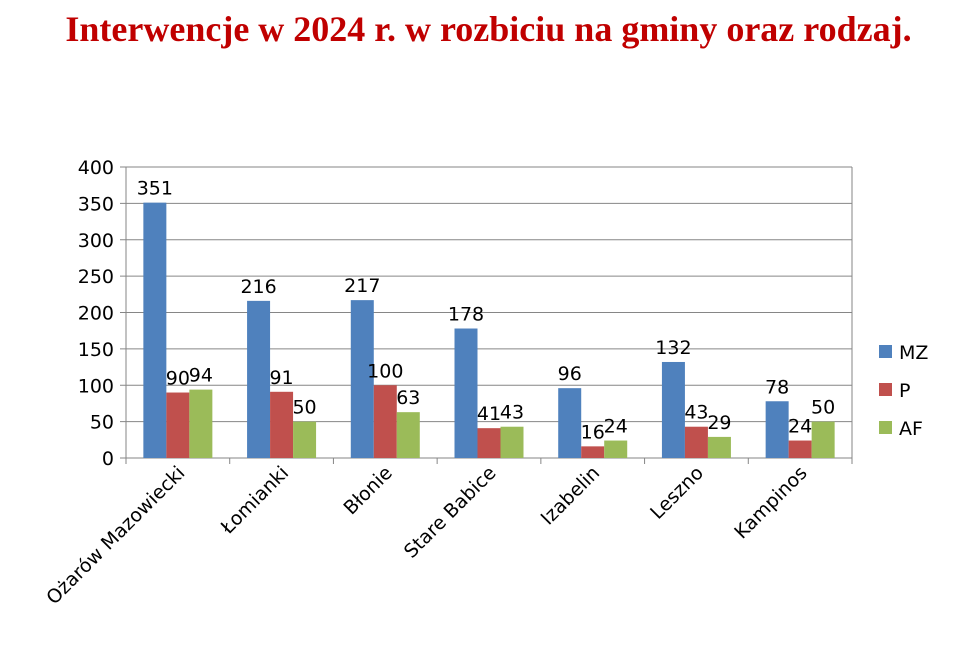 This screenshot has height=667, width=977. I want to click on data-label: 96, so click(570, 374).